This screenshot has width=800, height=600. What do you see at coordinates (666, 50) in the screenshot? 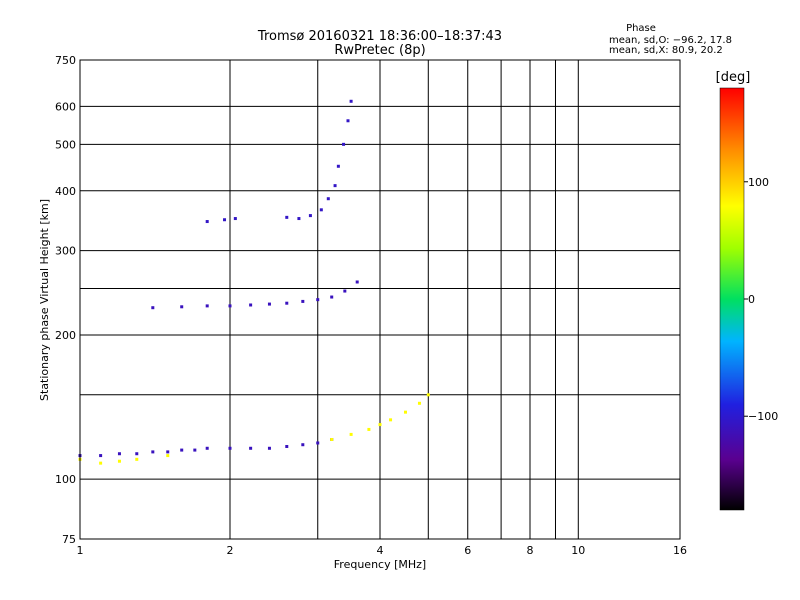
I see `legend-line-x: mean, sd,X: 80.9, 20.2` at bounding box center [666, 50].